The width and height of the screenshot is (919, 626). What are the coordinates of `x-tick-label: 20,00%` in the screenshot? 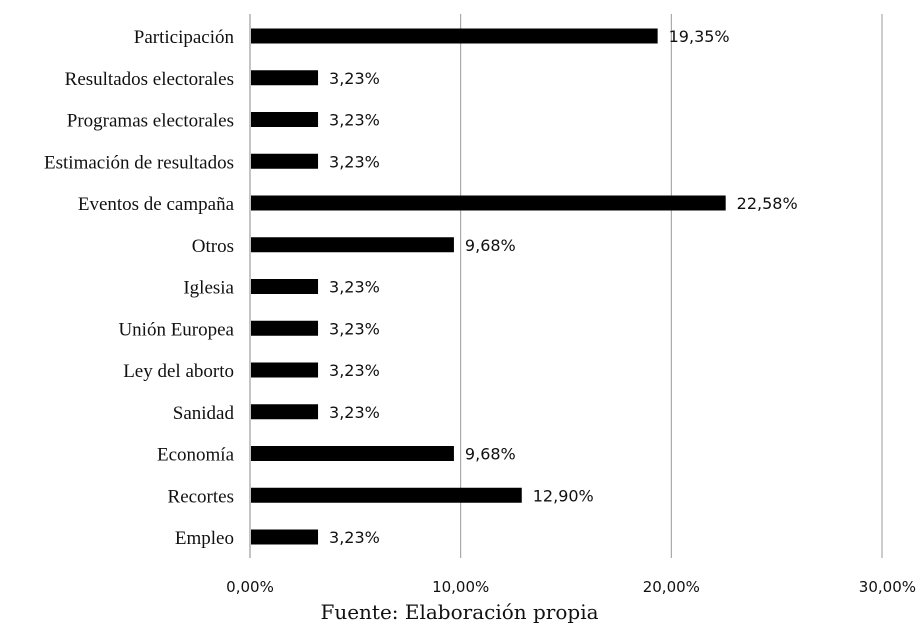 It's located at (671, 587).